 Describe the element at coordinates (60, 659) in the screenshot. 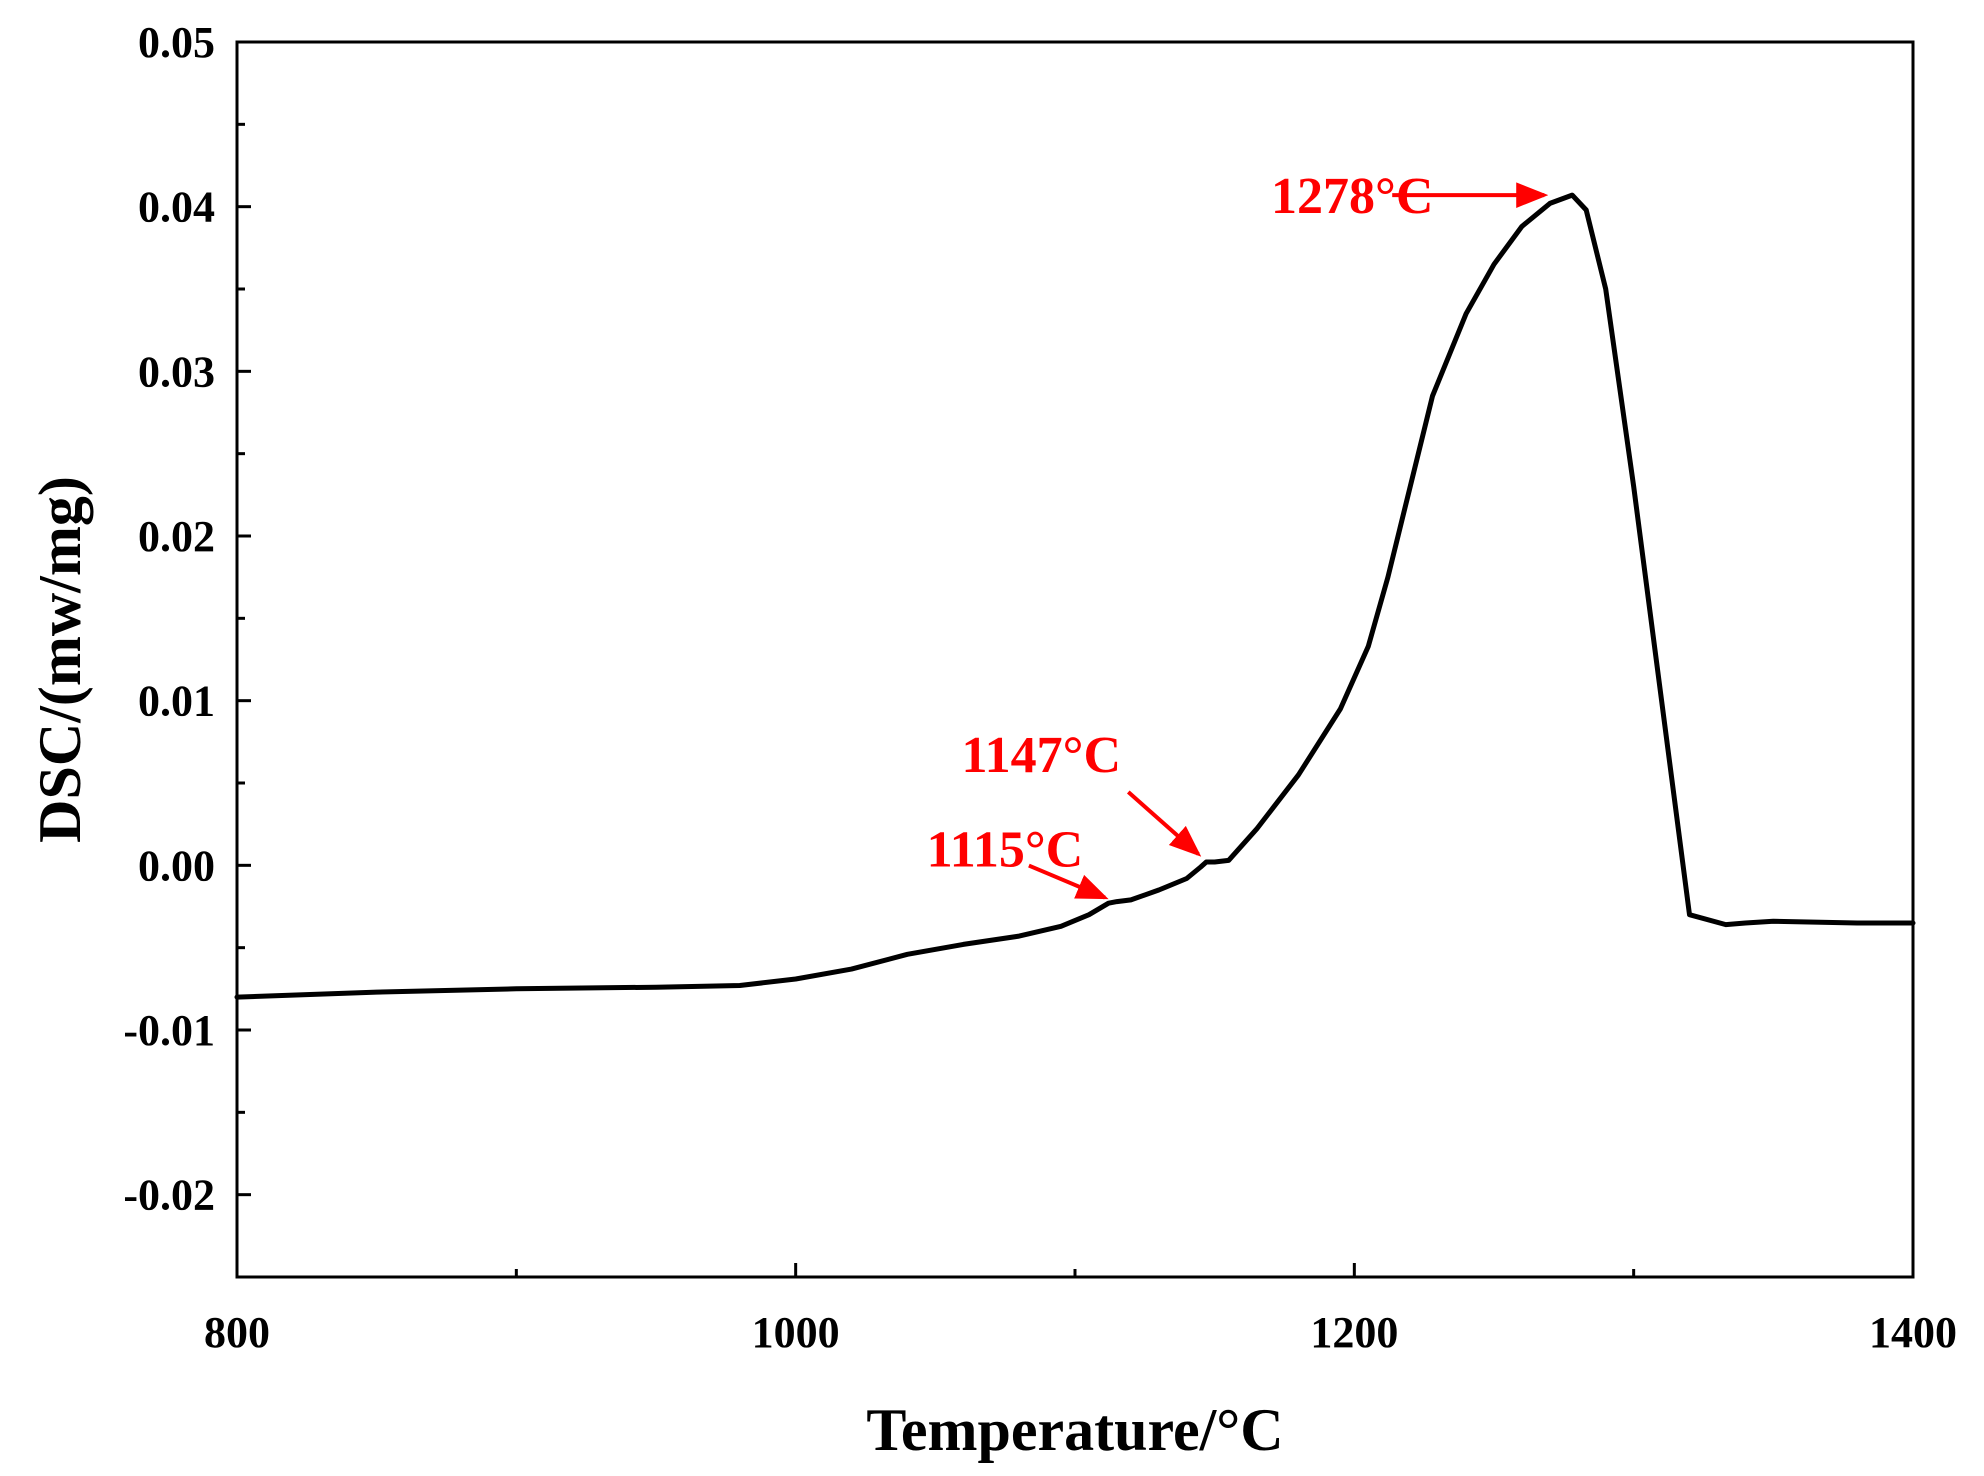

I see `y-axis-title: DSC/(mw/mg)` at that location.